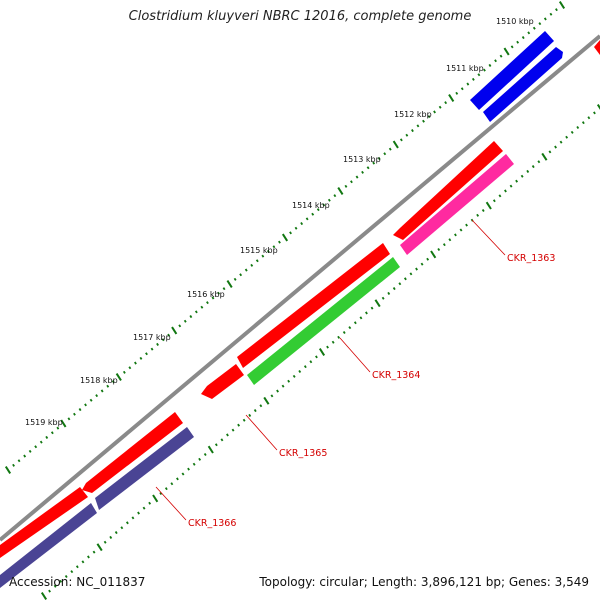 Image resolution: width=600 pixels, height=600 pixels. I want to click on kbp-label: 1514 kbp, so click(311, 205).